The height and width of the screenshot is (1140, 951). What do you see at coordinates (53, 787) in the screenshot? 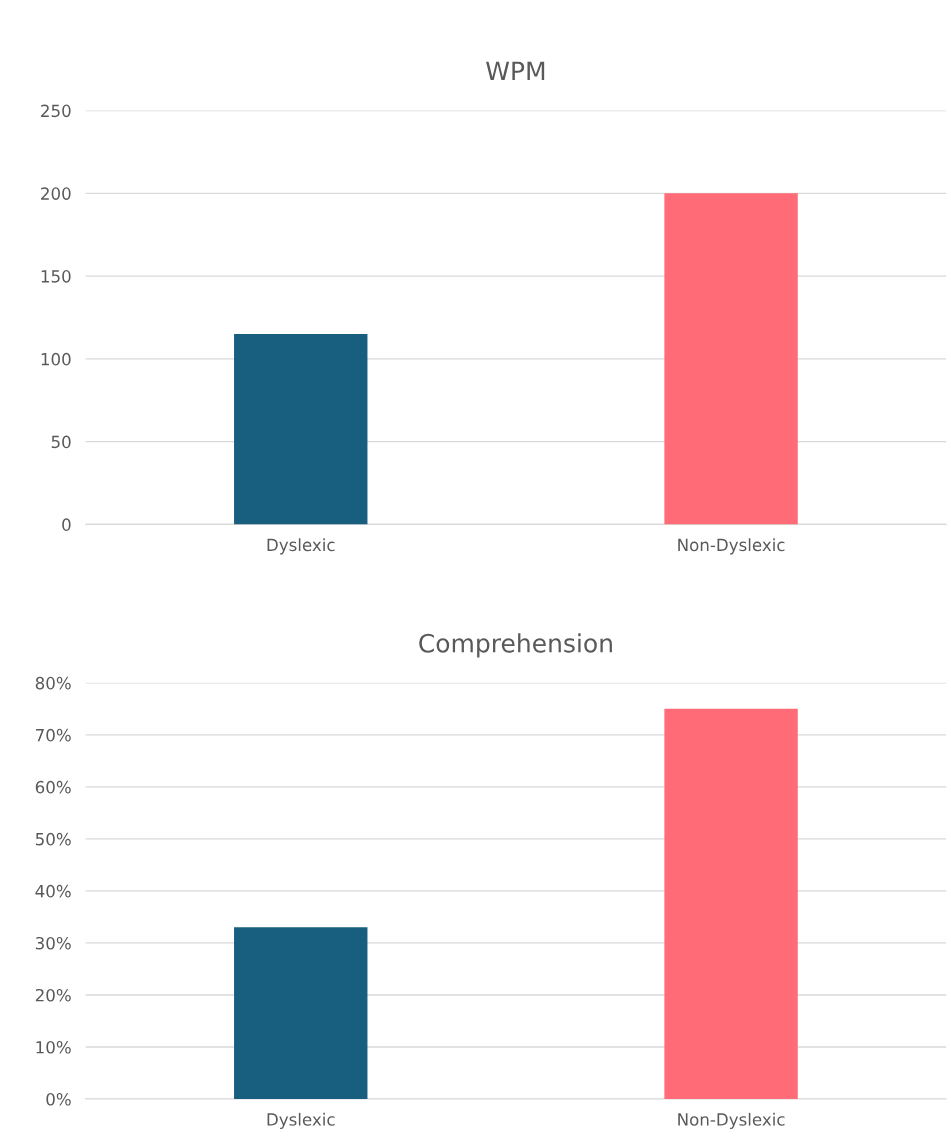
I see `y-tick-label: 60%` at bounding box center [53, 787].